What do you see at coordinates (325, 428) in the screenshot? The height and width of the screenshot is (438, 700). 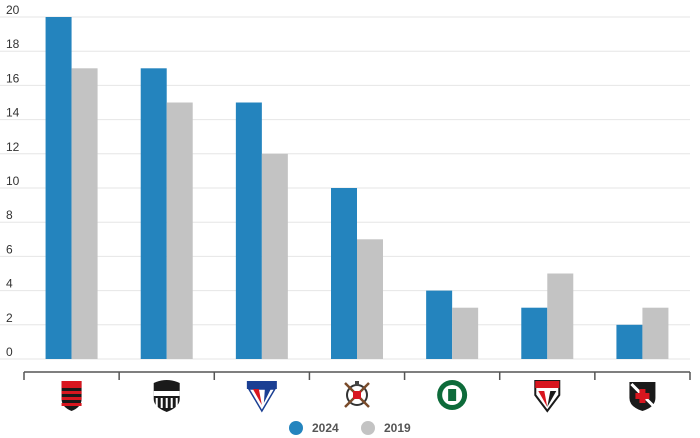 I see `legend-label: 2024` at bounding box center [325, 428].